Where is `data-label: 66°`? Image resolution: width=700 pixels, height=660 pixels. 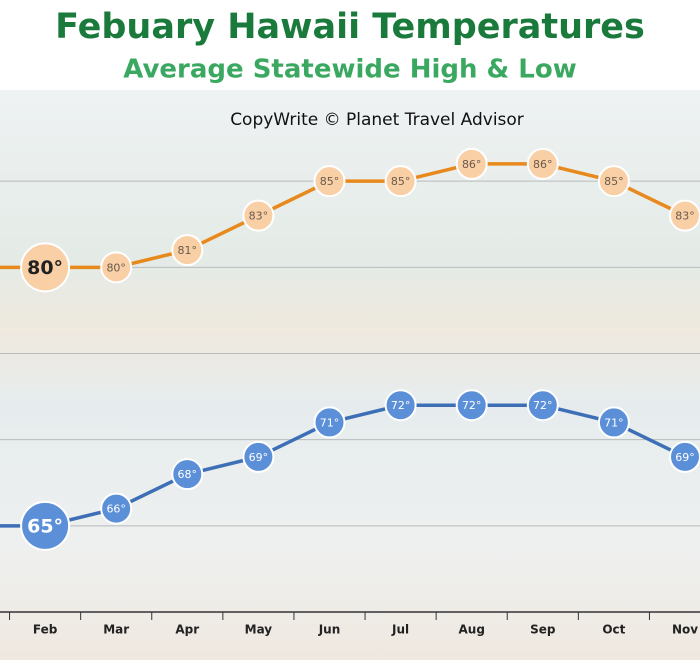
data-label: 66° is located at coordinates (116, 509).